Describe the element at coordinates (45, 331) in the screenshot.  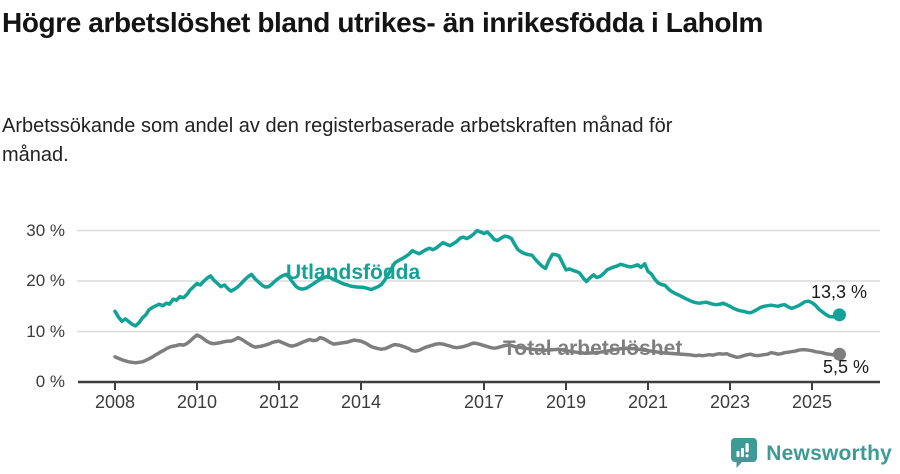
I see `y-axis-label-10: 10 %` at that location.